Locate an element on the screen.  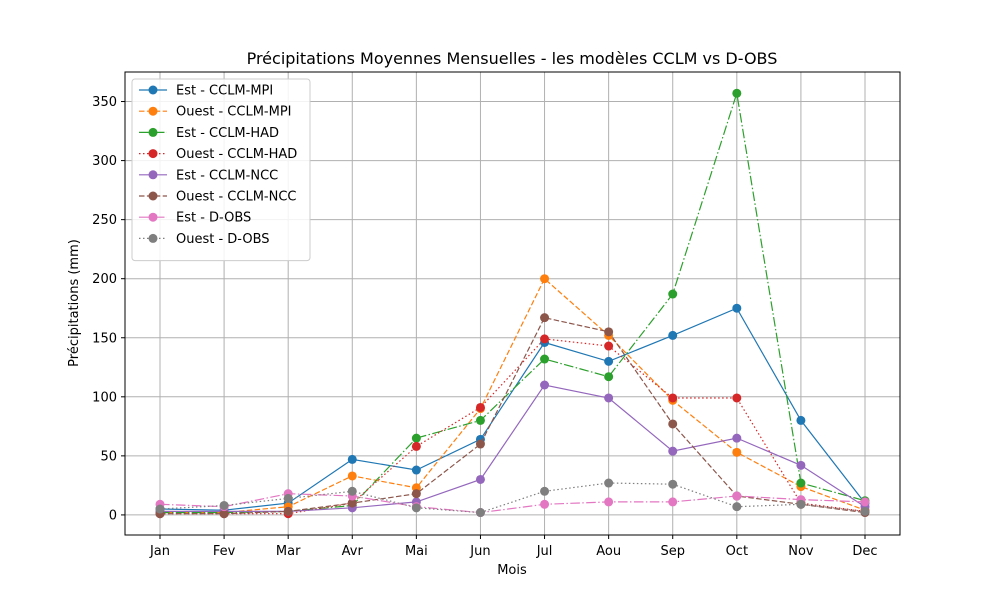
legend-item: Ouest - D-OBS is located at coordinates (204, 239).